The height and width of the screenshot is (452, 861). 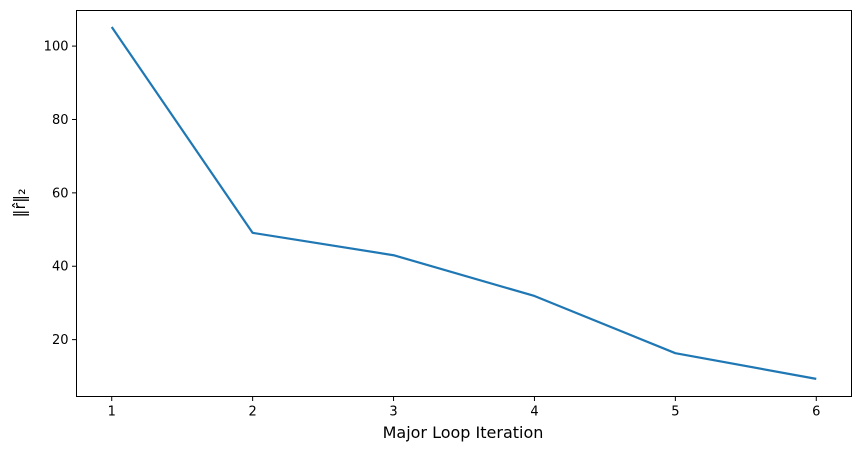 What do you see at coordinates (56, 47) in the screenshot?
I see `y-tick-label: 100` at bounding box center [56, 47].